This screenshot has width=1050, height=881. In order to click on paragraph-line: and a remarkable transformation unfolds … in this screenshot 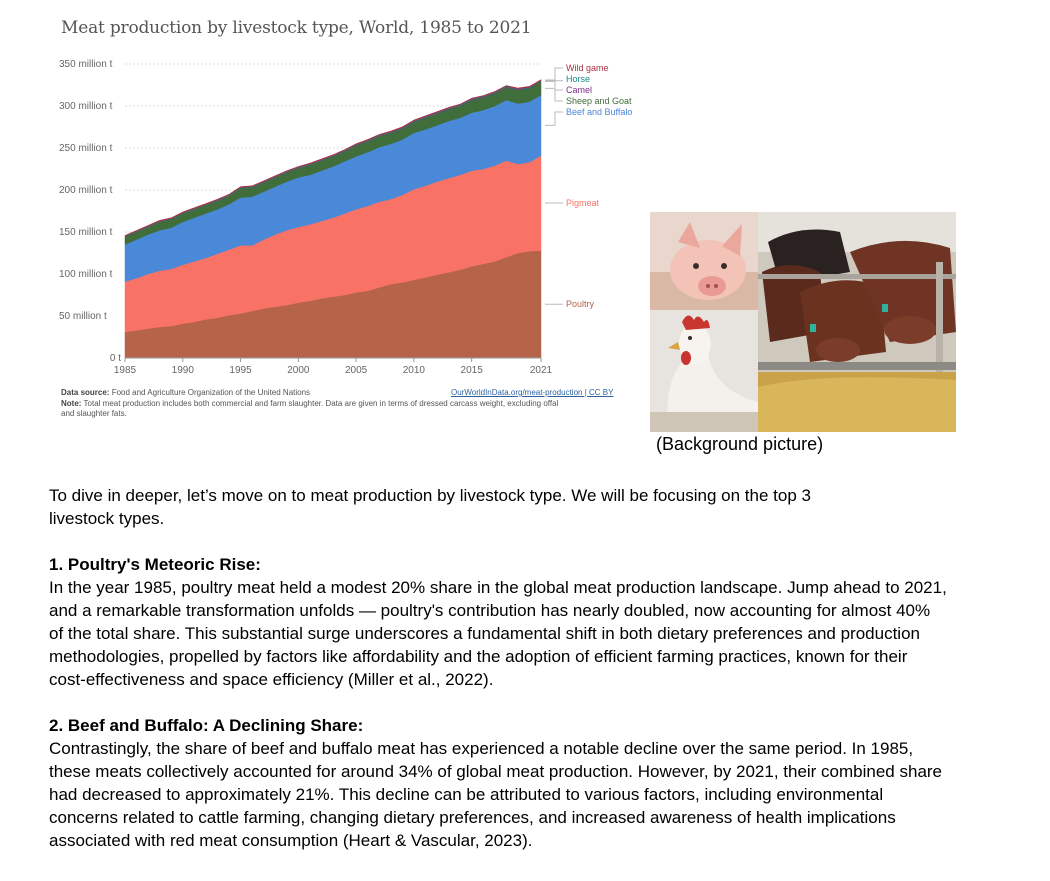, I will do `click(490, 610)`.